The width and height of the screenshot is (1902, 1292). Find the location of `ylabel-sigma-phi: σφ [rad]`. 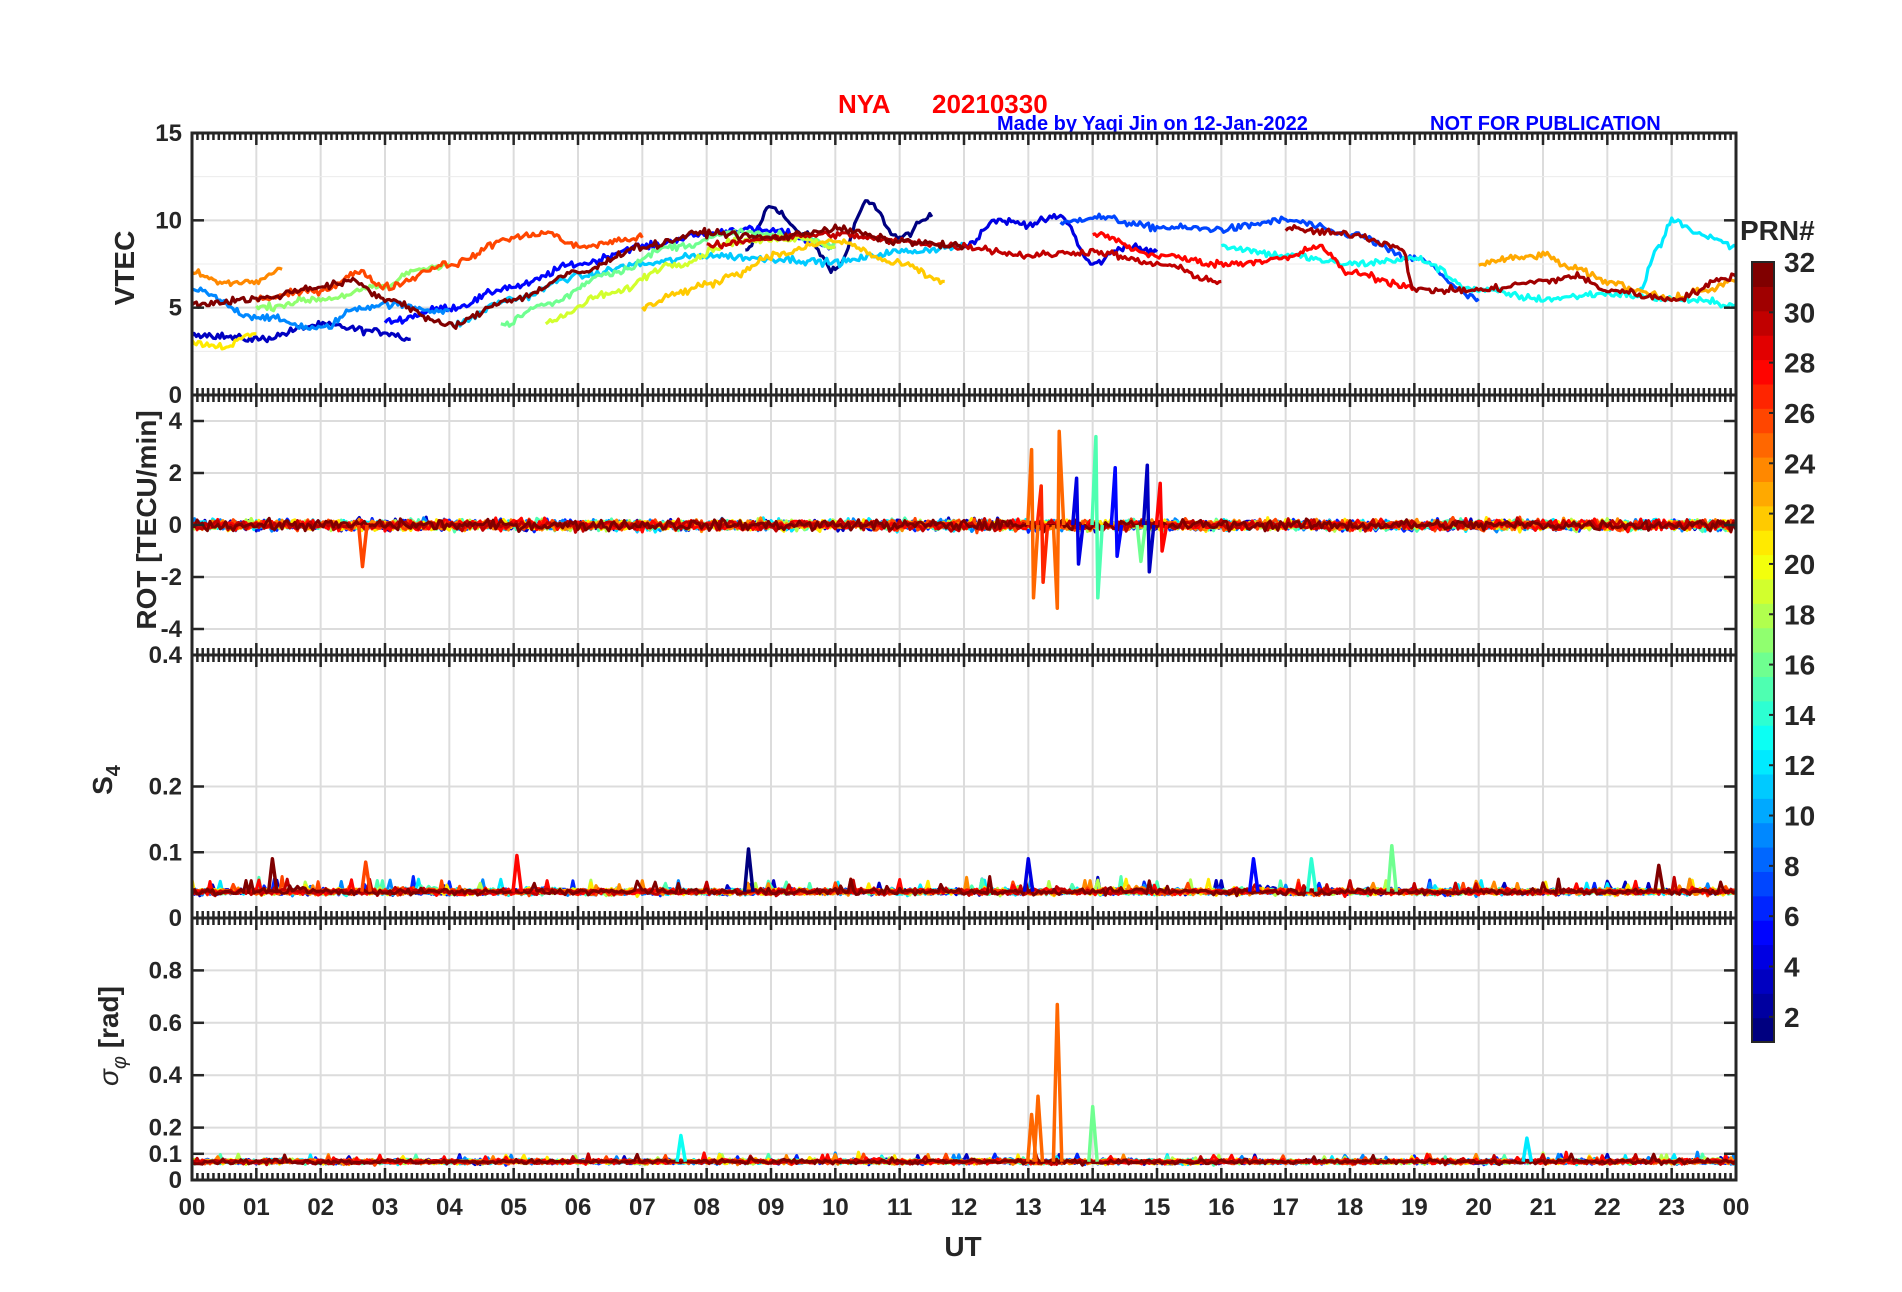

ylabel-sigma-phi: σφ [rad] is located at coordinates (112, 1036).